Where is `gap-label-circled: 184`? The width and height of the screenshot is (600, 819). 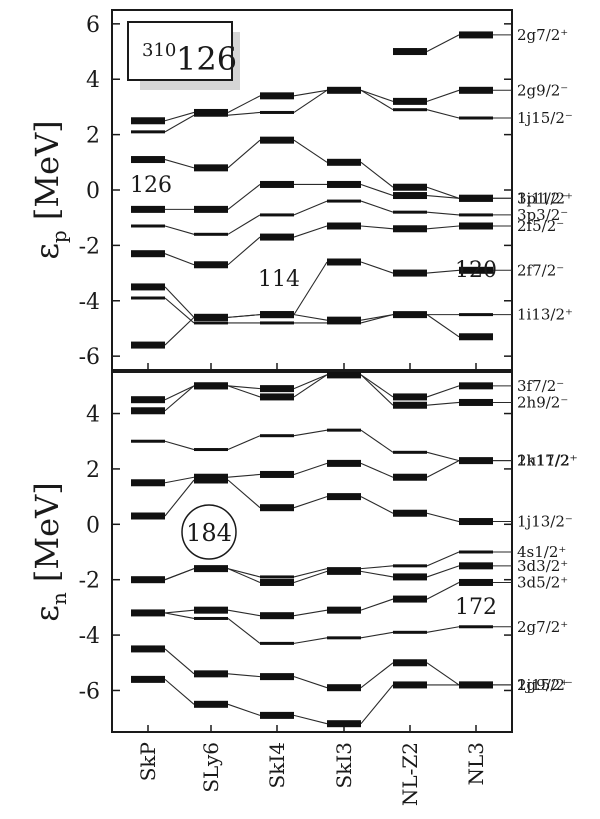 gap-label-circled: 184 is located at coordinates (209, 533).